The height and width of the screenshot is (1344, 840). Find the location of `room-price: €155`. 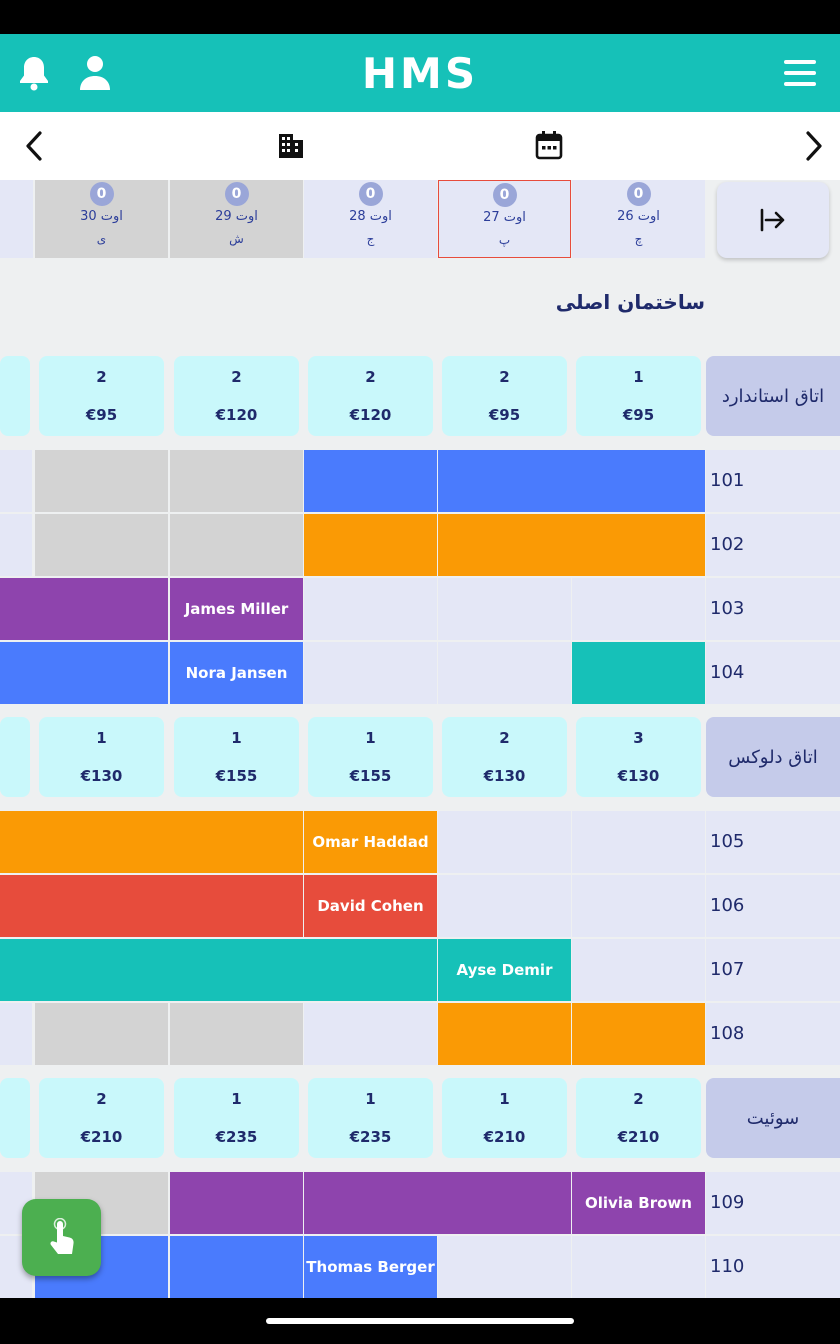

room-price: €155 is located at coordinates (370, 776).